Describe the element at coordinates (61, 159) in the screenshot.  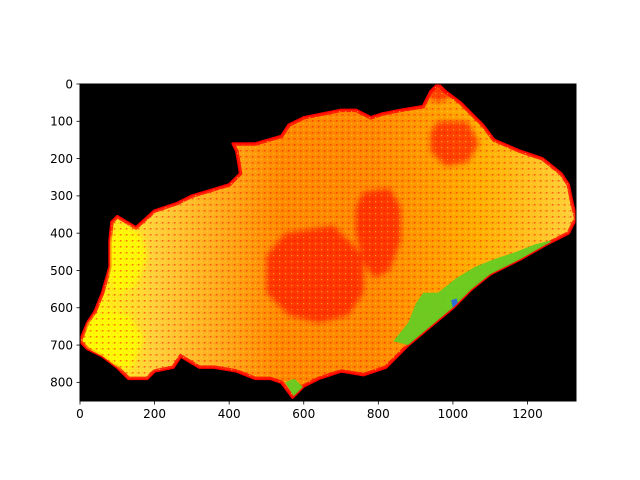
I see `y-tick-label-2: 200` at that location.